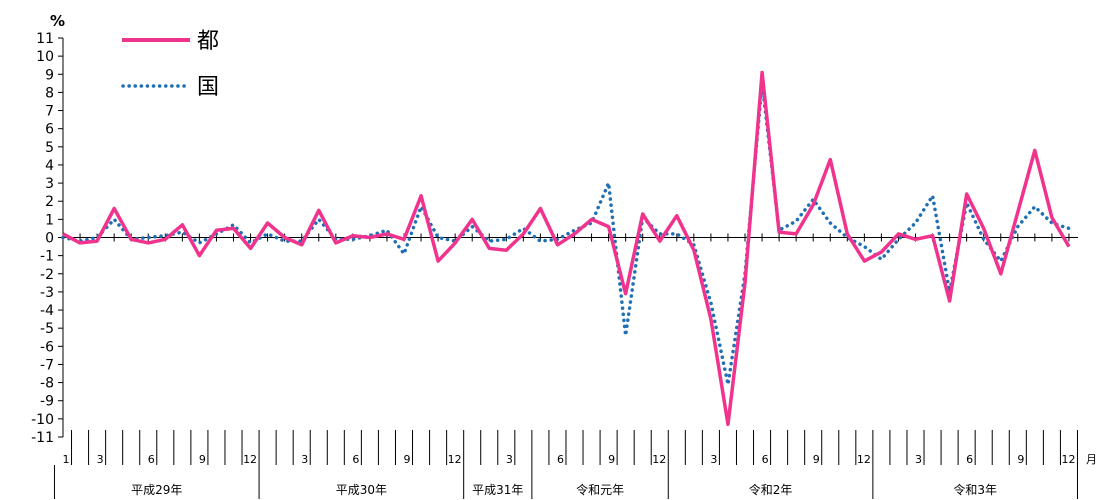 The image size is (1101, 500). Describe the element at coordinates (361, 490) in the screenshot. I see `year-label: 平成30年` at that location.